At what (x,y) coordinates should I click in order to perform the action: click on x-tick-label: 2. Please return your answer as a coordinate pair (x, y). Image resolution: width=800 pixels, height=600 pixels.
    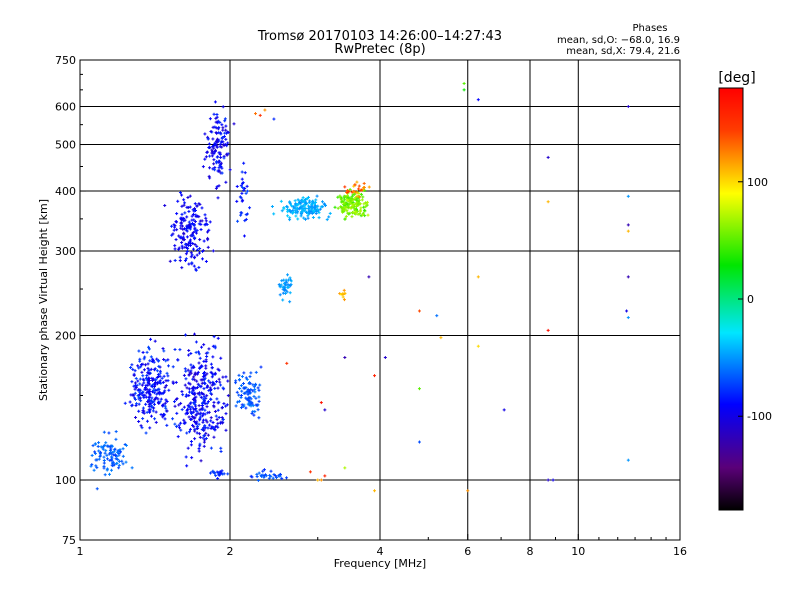
    Looking at the image, I should click on (230, 551).